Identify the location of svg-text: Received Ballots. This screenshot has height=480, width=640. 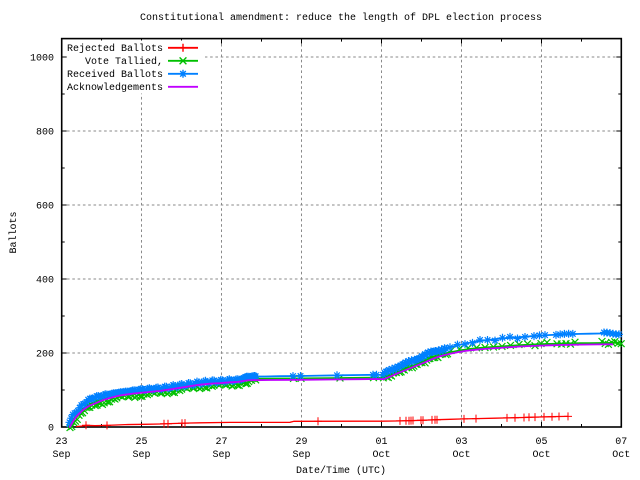
(115, 75).